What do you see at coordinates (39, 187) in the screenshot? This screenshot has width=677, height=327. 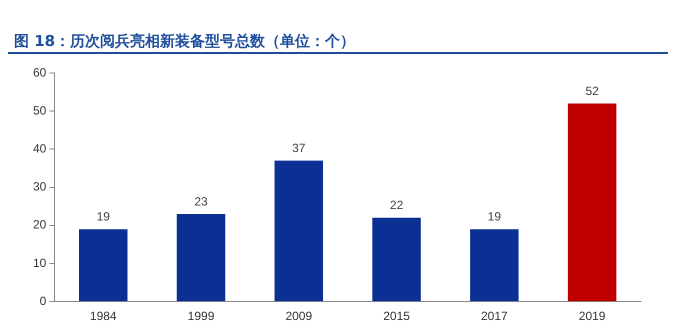 I see `y-tick-label: 30` at bounding box center [39, 187].